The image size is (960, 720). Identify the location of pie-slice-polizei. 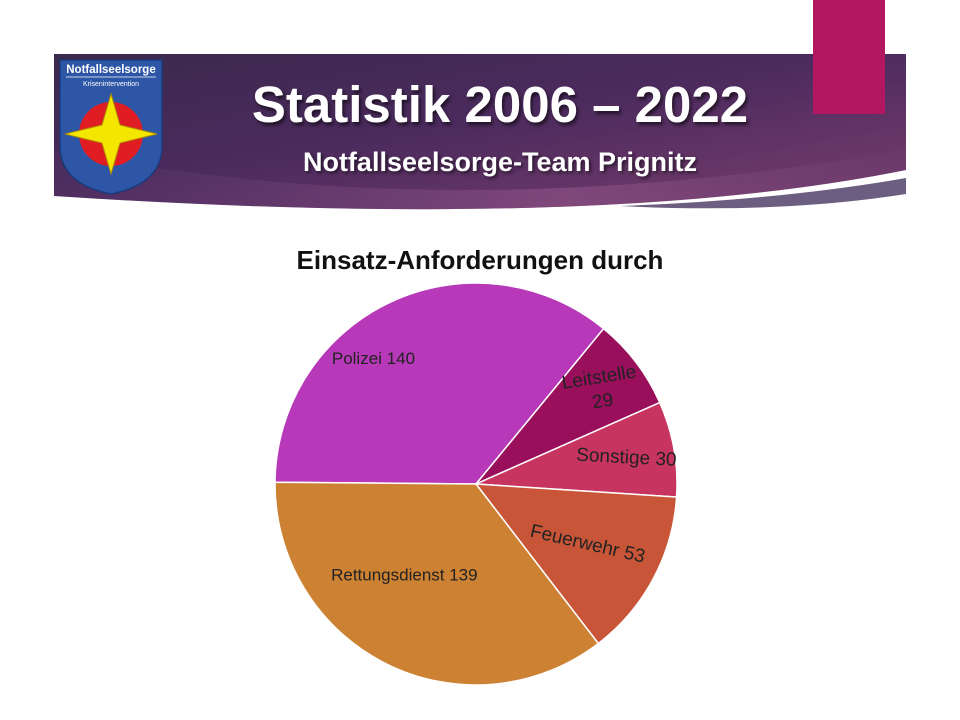
(439, 383).